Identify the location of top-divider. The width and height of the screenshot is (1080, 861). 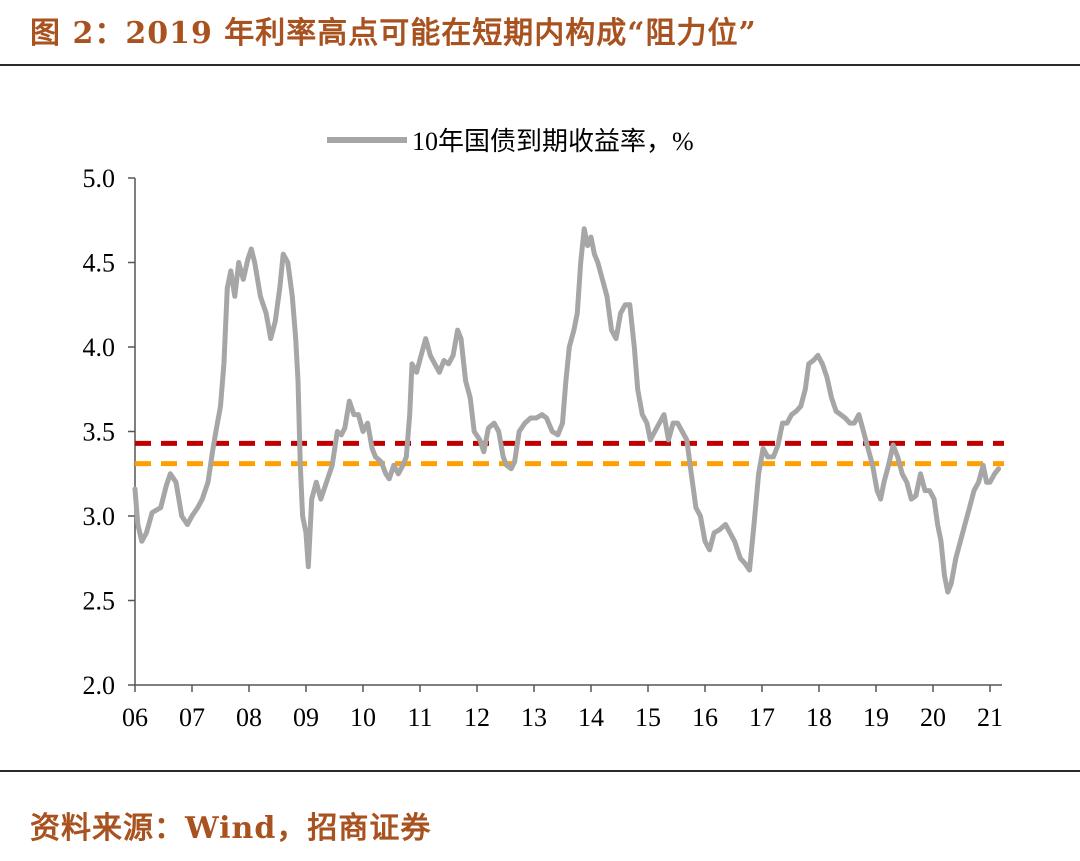
(540, 65).